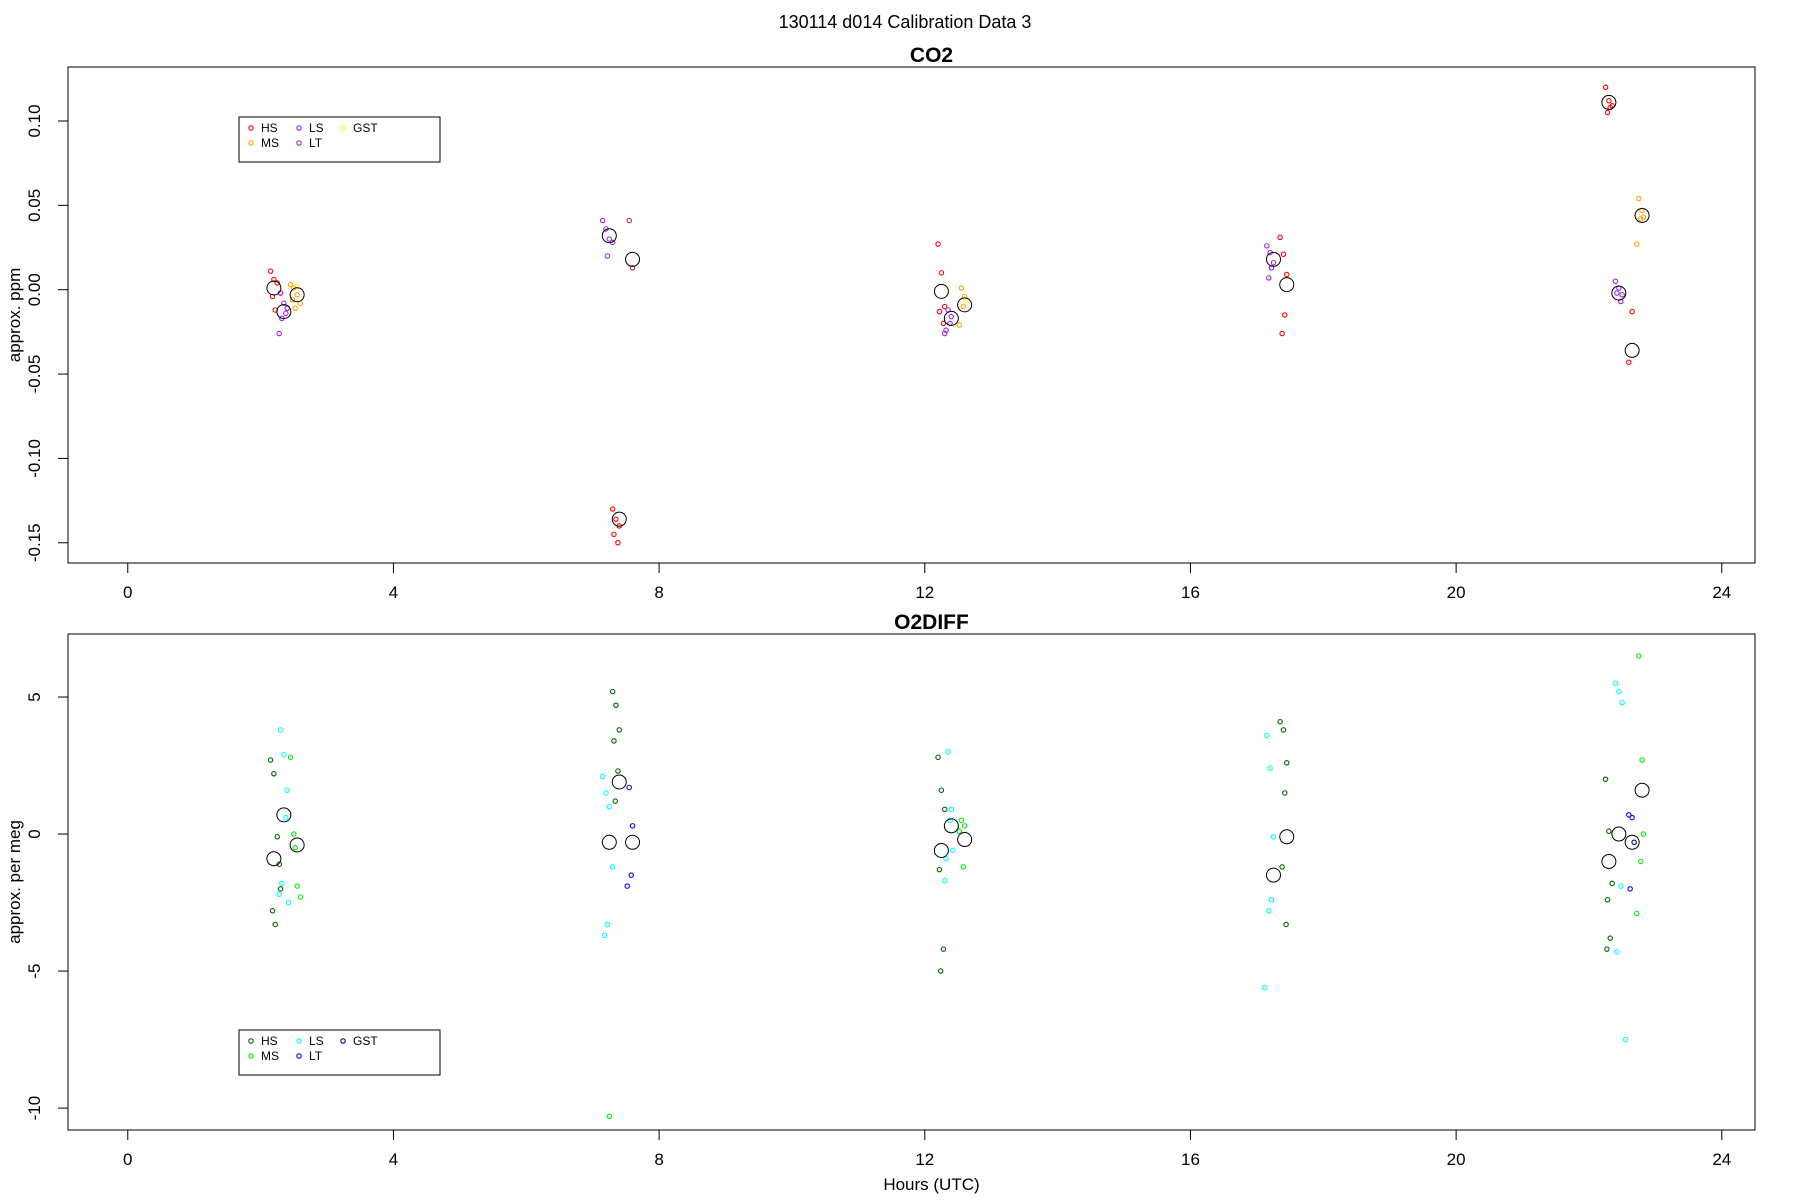 This screenshot has height=1200, width=1800. What do you see at coordinates (270, 143) in the screenshot?
I see `legend-label-ms: MS` at bounding box center [270, 143].